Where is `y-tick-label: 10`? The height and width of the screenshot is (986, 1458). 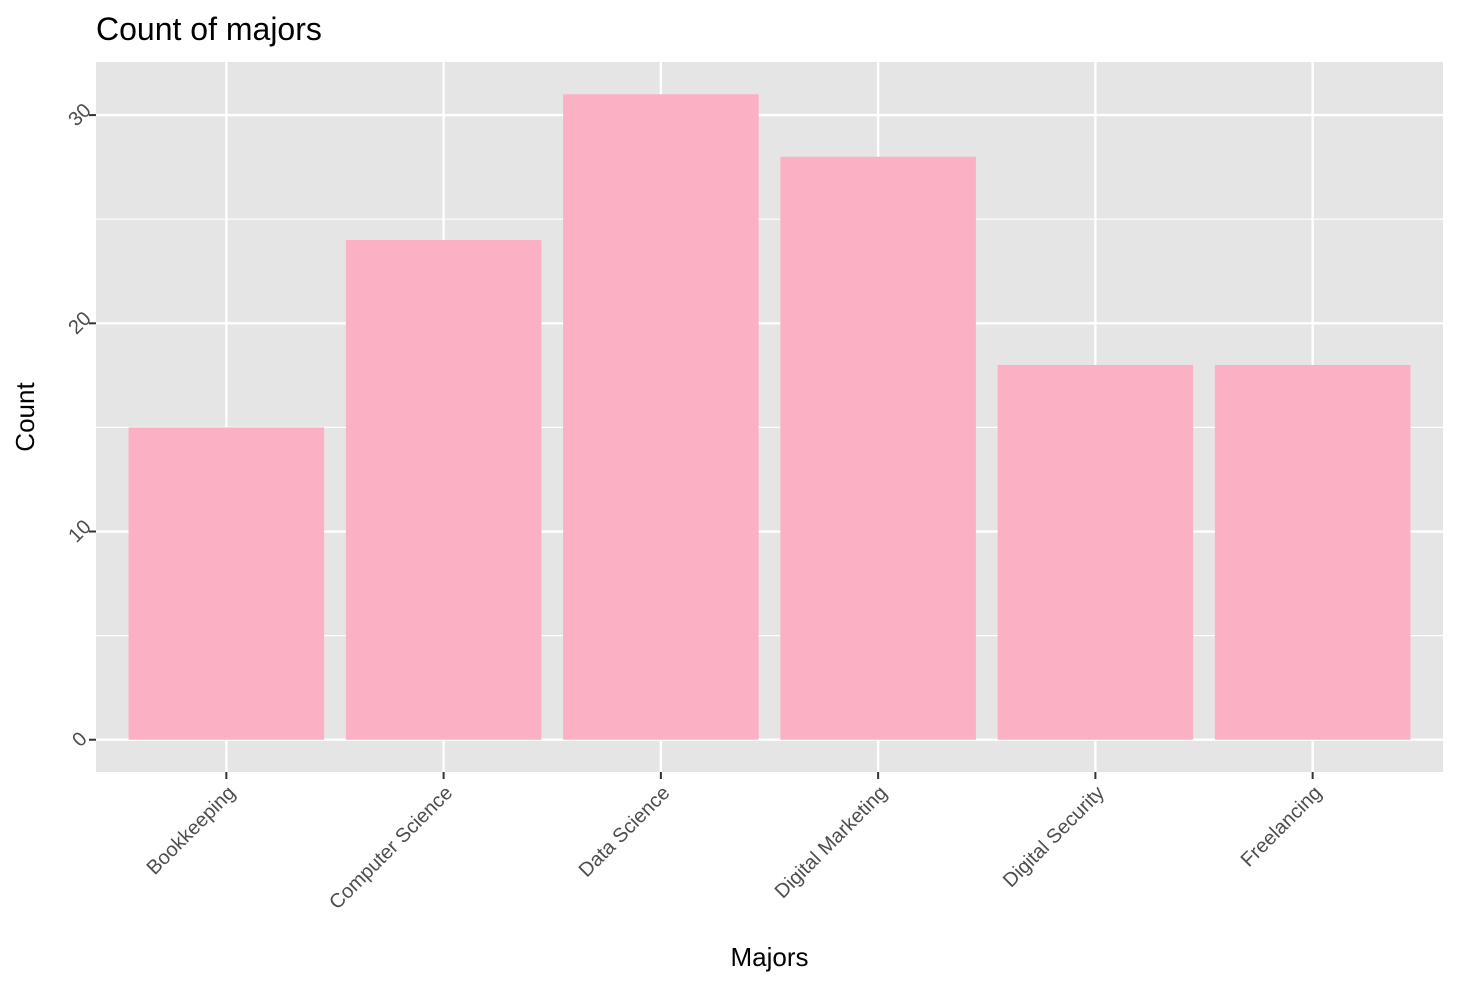 y-tick-label: 10 is located at coordinates (79, 531).